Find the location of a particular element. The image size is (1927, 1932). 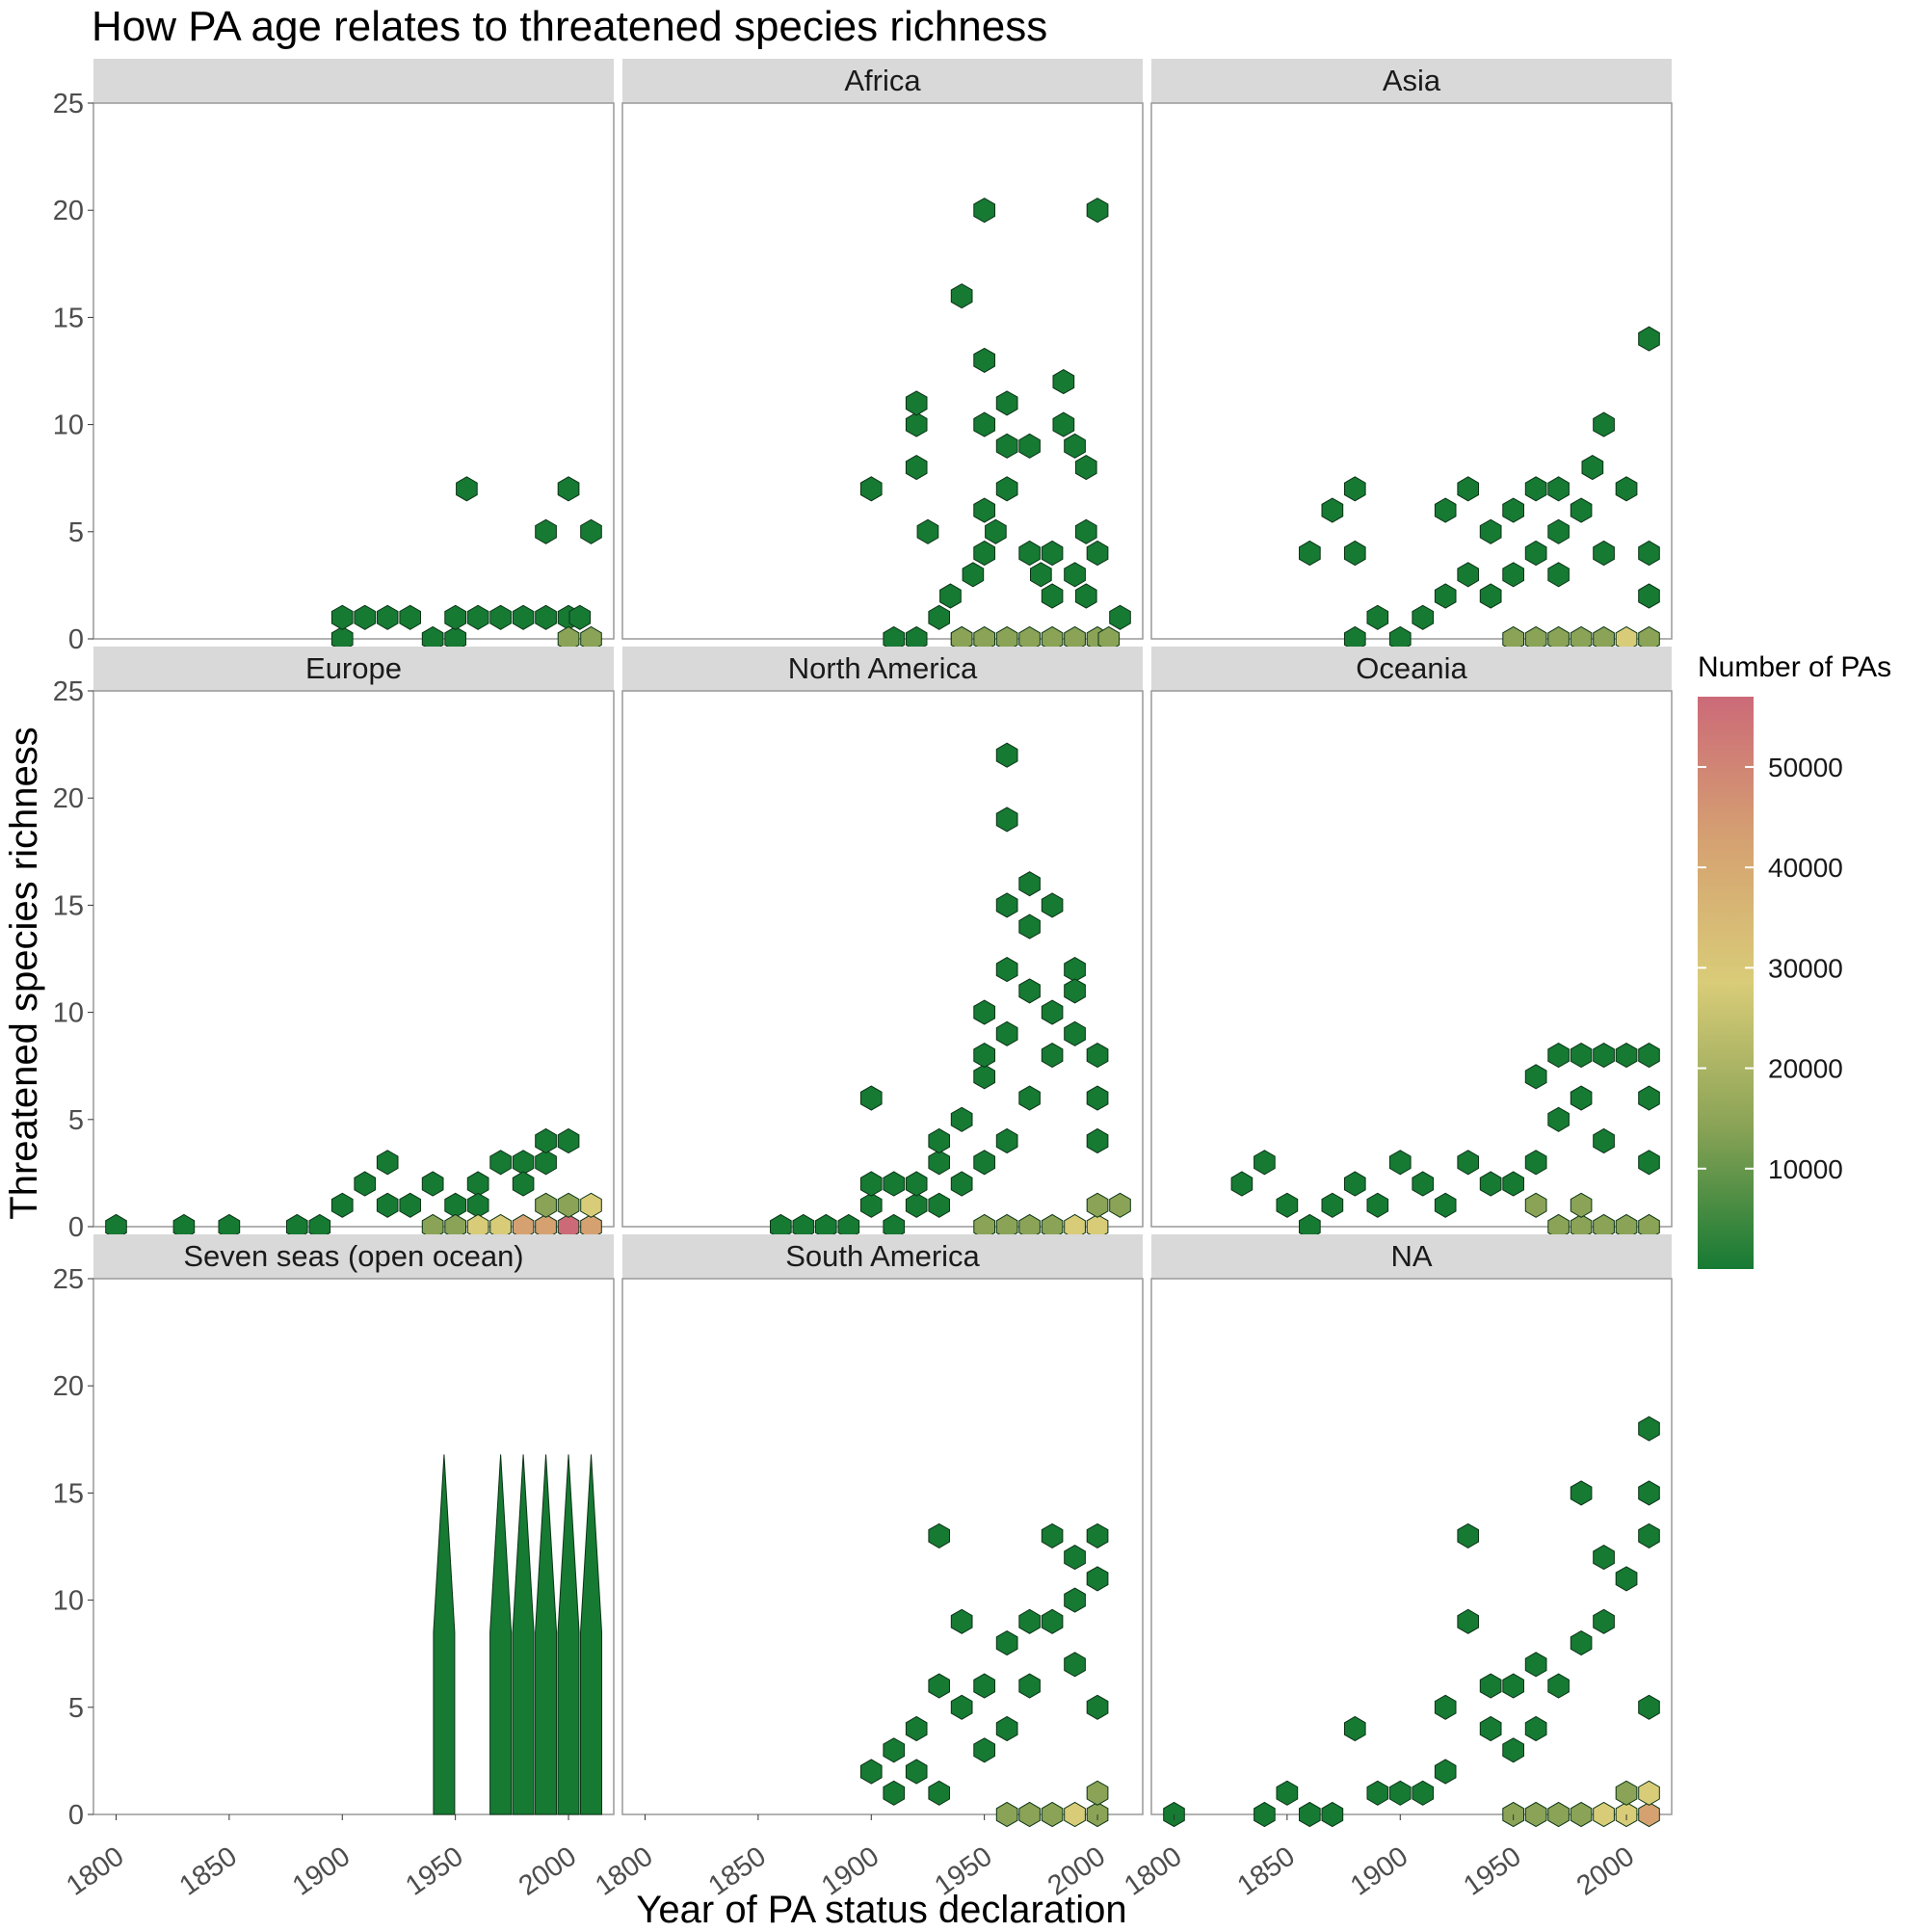

x-tick-label: 1950 is located at coordinates (434, 1871).